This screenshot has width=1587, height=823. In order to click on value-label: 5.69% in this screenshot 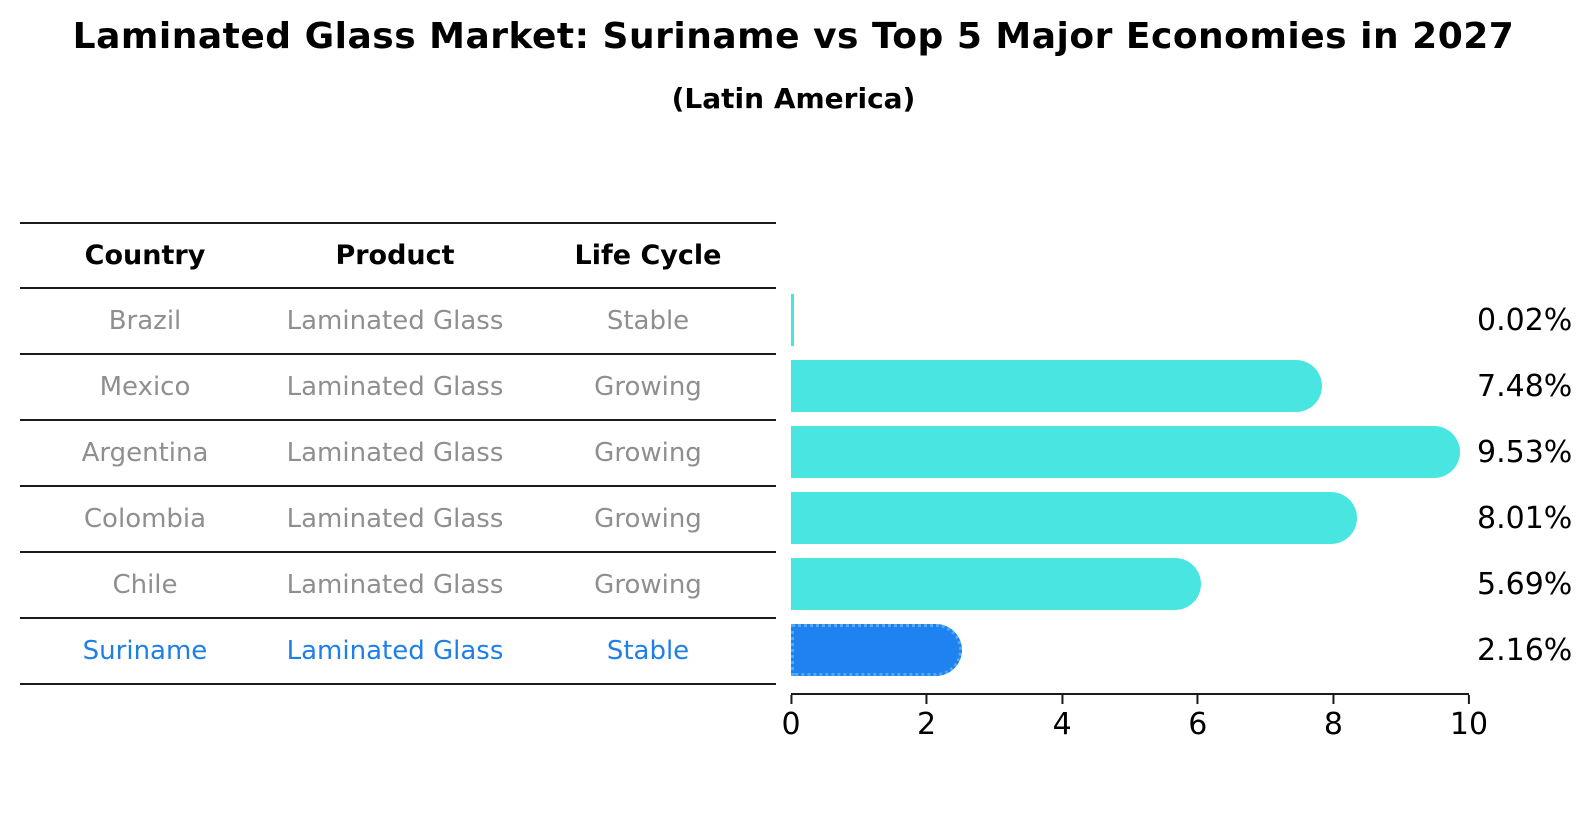, I will do `click(1525, 584)`.